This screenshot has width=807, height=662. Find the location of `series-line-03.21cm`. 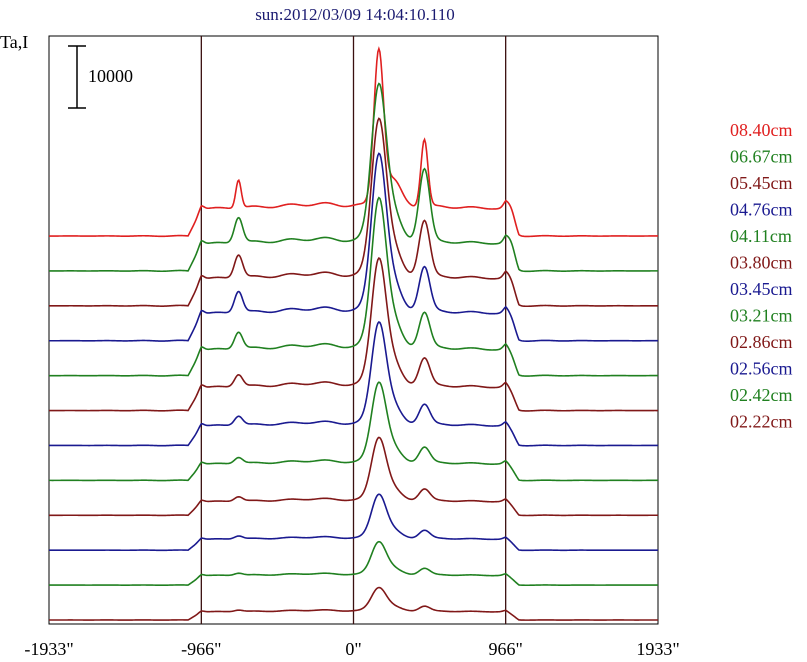

series-line-03.21cm is located at coordinates (354, 431).